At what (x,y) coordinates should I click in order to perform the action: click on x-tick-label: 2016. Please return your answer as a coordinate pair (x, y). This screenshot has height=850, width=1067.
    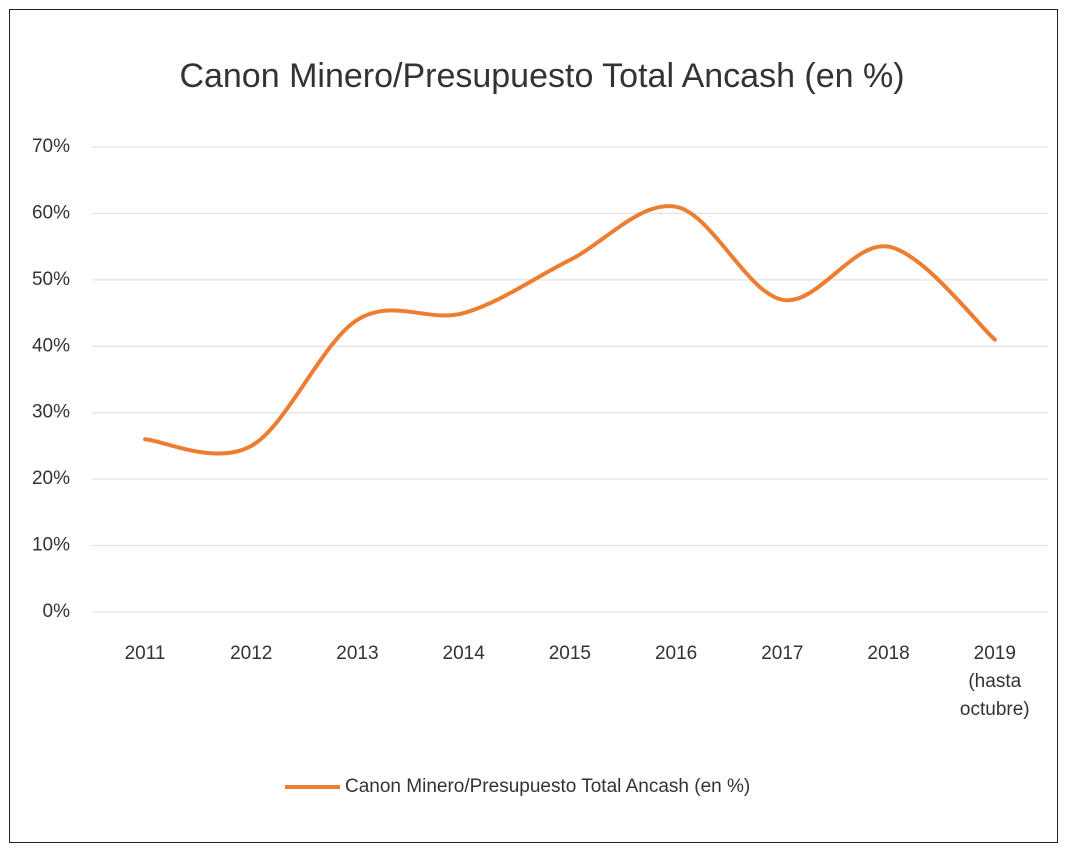
    Looking at the image, I should click on (676, 653).